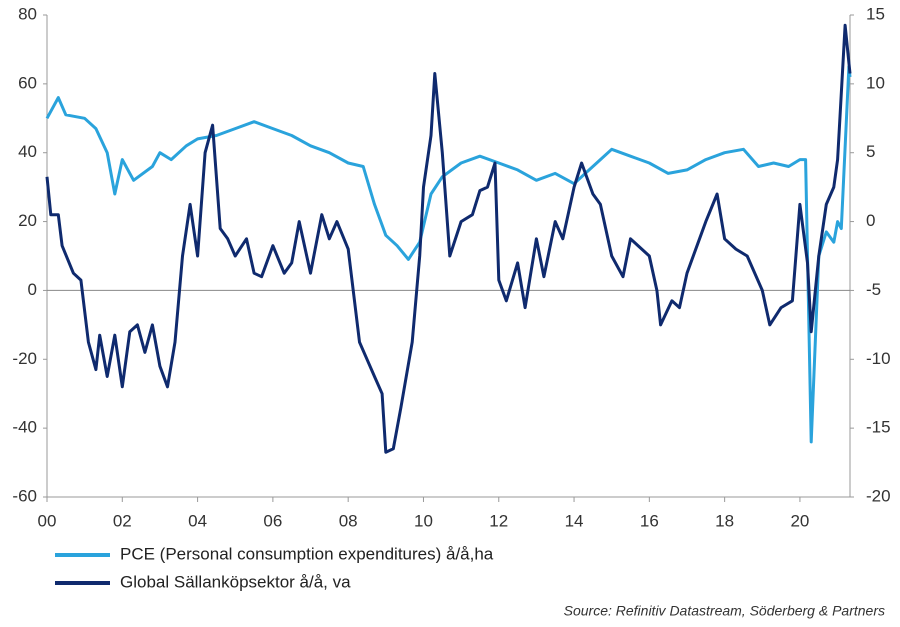  Describe the element at coordinates (574, 520) in the screenshot. I see `x-tick-label: 14` at that location.